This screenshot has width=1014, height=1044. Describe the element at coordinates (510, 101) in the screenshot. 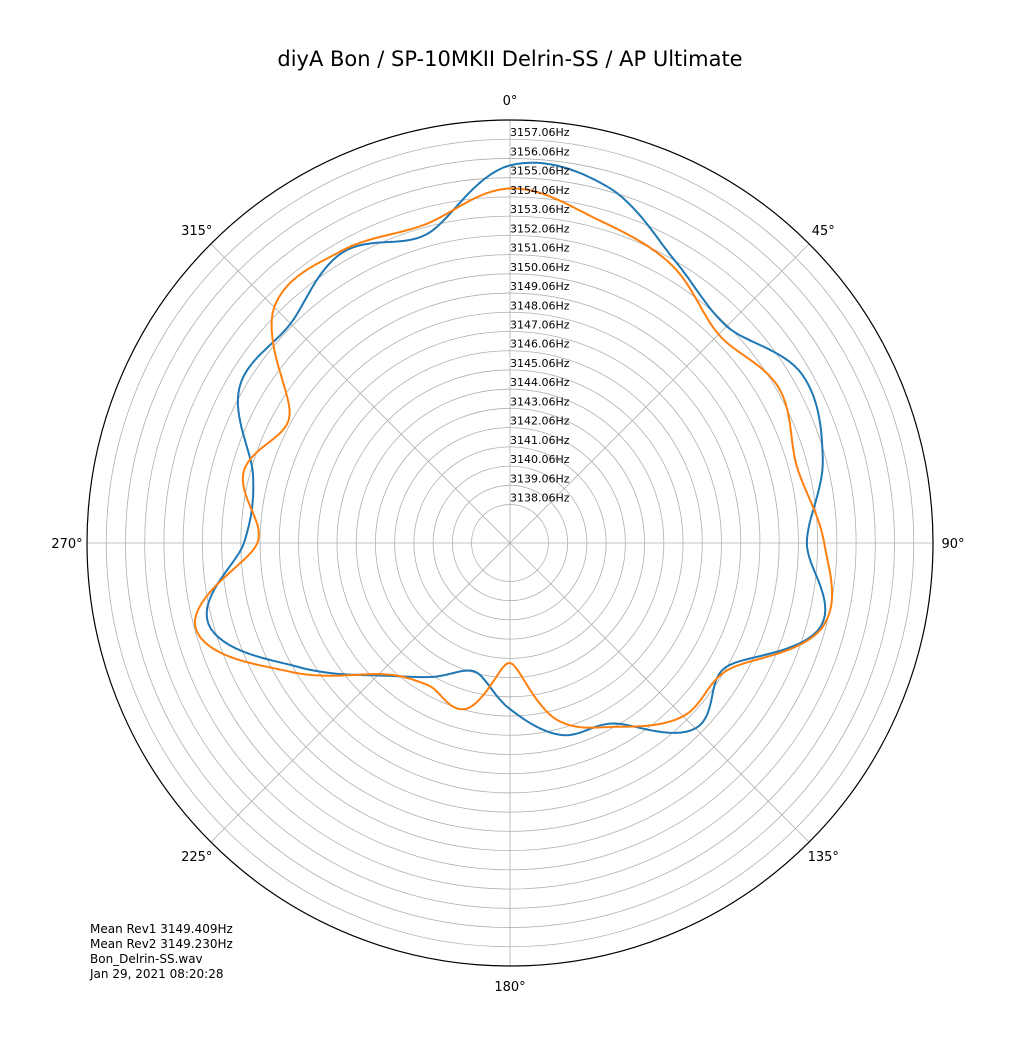

I see `angle-label: 0°` at that location.